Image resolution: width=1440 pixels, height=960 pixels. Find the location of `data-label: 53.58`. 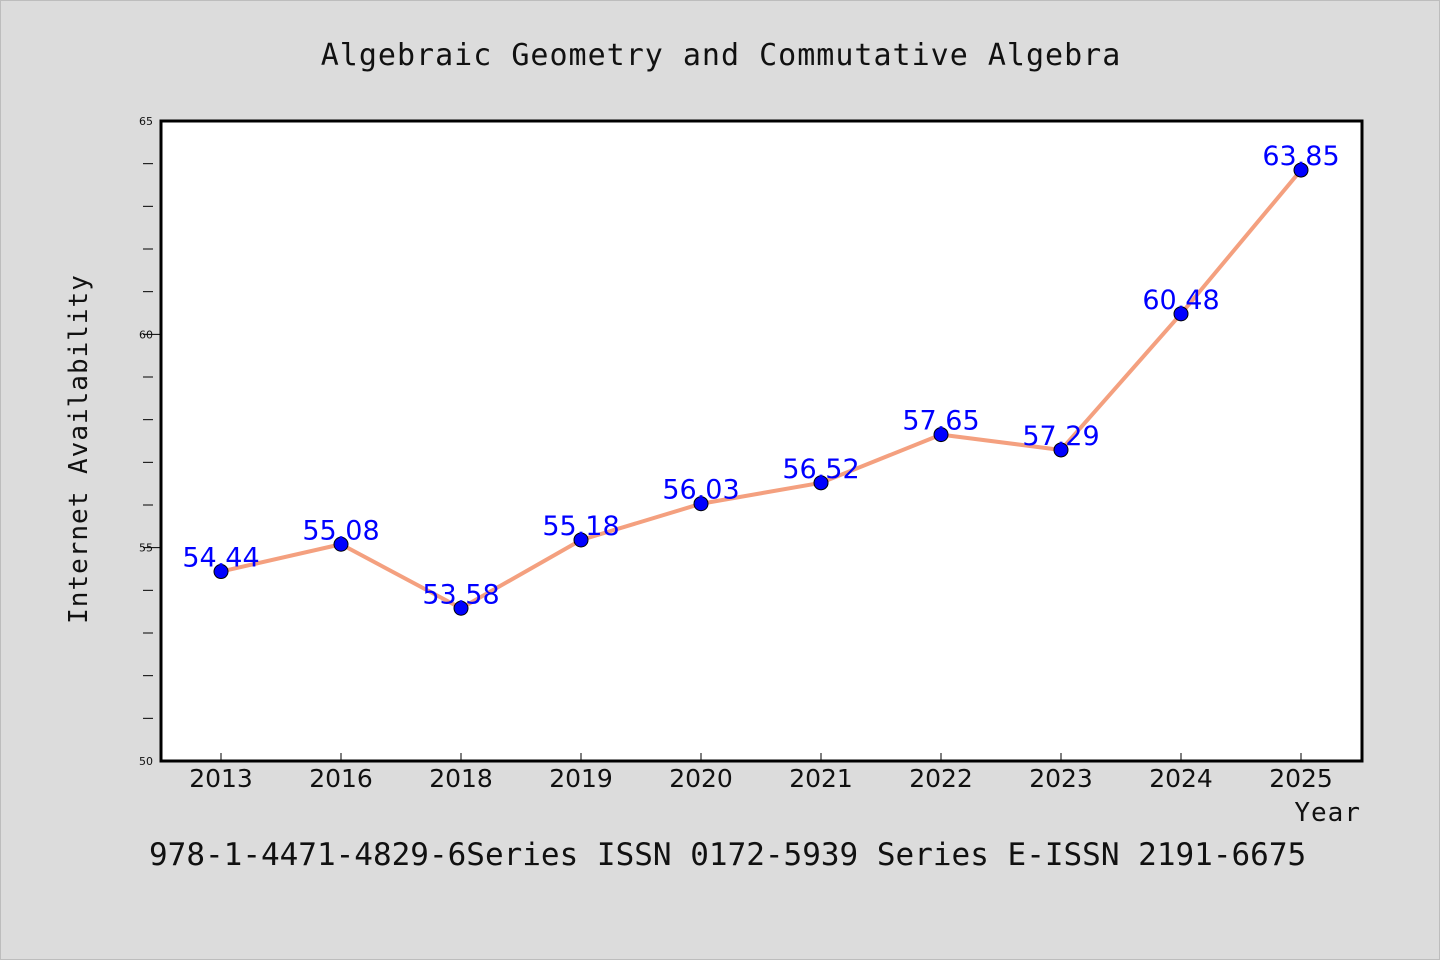

data-label: 53.58 is located at coordinates (460, 594).